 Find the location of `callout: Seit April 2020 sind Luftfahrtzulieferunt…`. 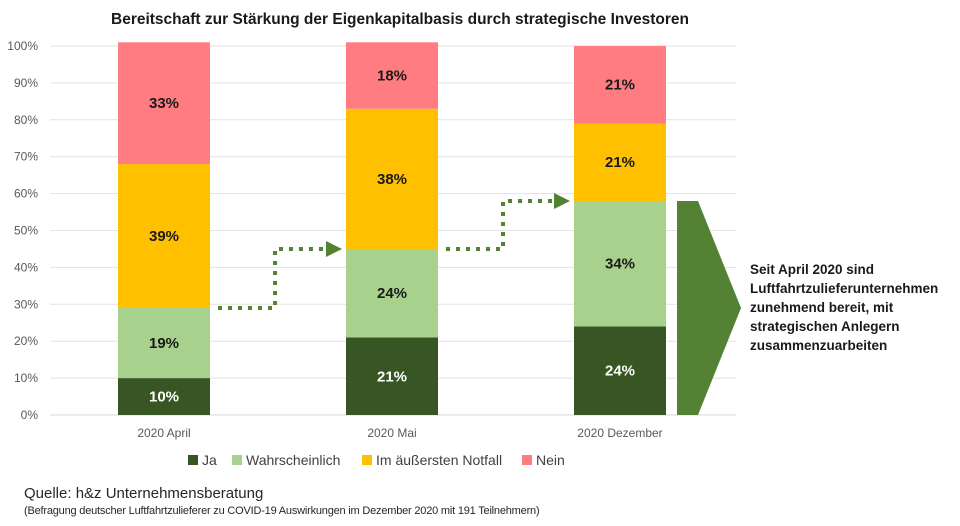

callout: Seit April 2020 sind Luftfahrtzulieferunt… is located at coordinates (807, 308).